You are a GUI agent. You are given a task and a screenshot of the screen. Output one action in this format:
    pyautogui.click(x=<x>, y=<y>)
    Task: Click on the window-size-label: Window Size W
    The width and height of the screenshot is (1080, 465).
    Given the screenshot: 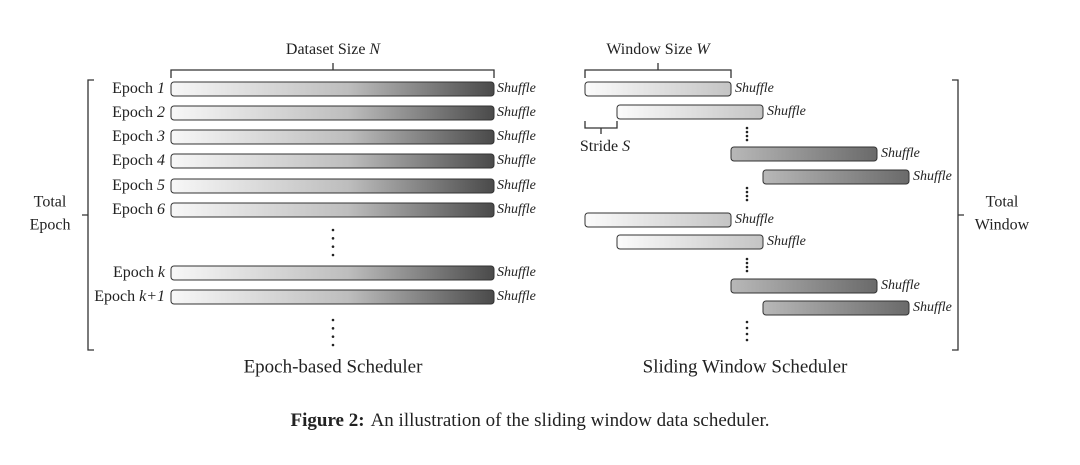 What is the action you would take?
    pyautogui.click(x=658, y=49)
    